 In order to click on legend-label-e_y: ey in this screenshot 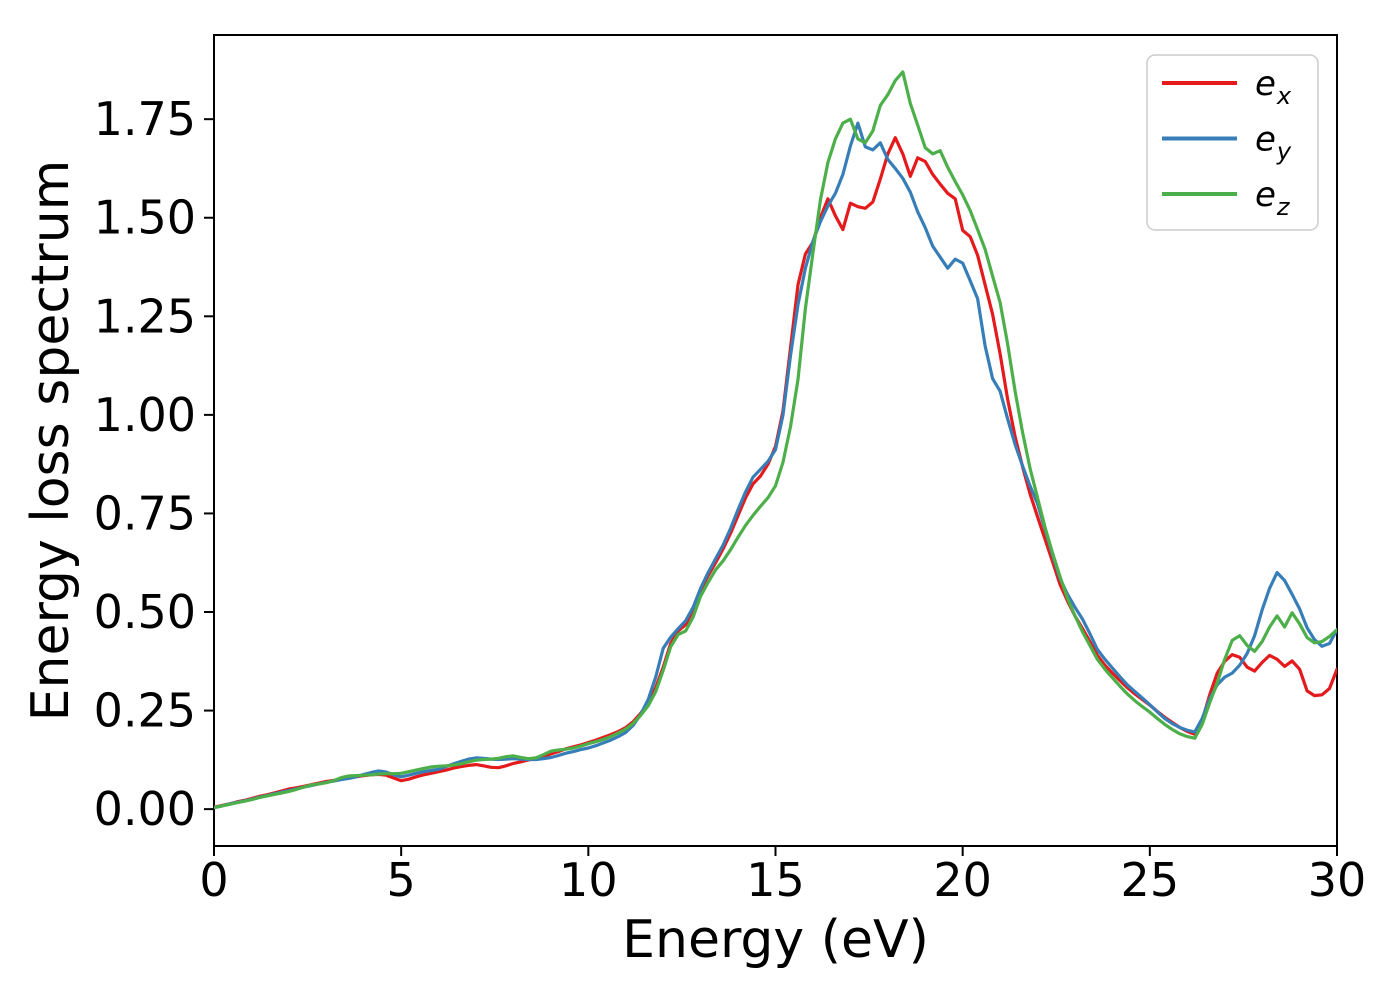, I will do `click(1273, 143)`.